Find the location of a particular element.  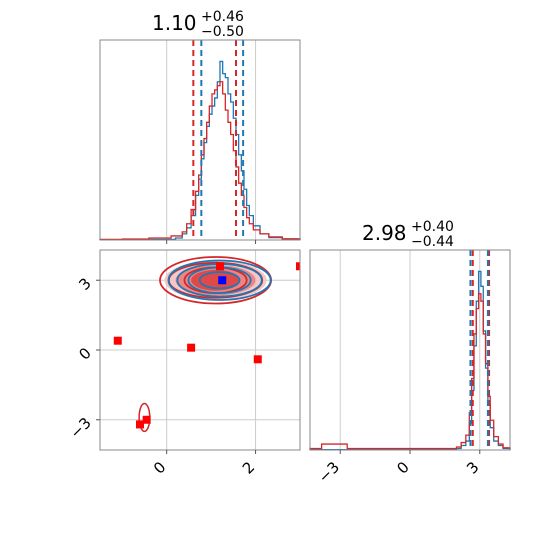

title-param-2-plus: +0.40 is located at coordinates (432, 227).